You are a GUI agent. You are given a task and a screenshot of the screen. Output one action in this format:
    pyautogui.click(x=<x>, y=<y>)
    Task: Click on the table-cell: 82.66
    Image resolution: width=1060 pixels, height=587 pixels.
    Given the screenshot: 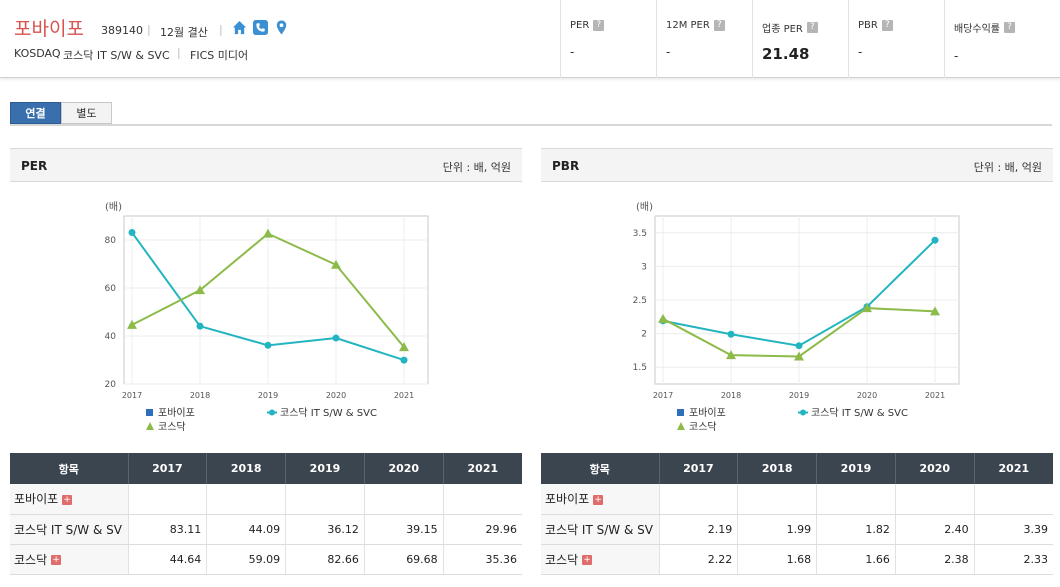 What is the action you would take?
    pyautogui.click(x=325, y=559)
    